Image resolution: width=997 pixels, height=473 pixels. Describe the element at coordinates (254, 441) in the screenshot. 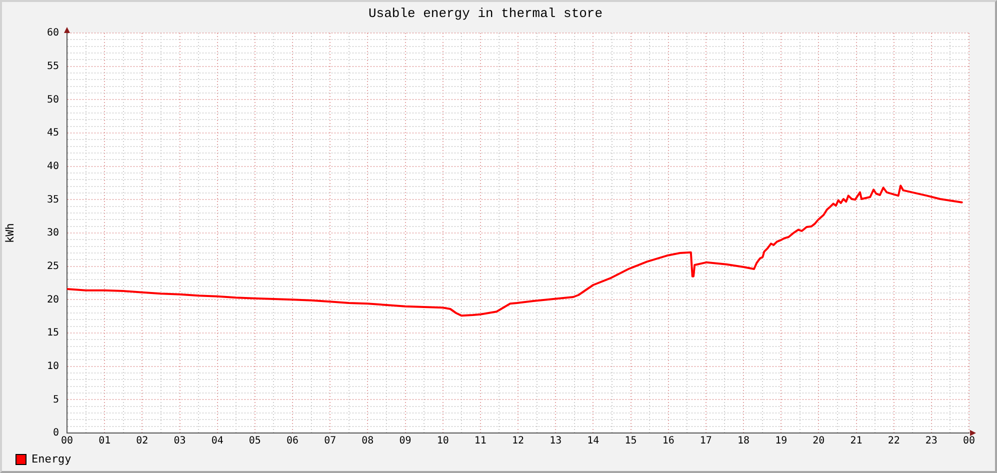

I see `x-tick-label: 05` at that location.